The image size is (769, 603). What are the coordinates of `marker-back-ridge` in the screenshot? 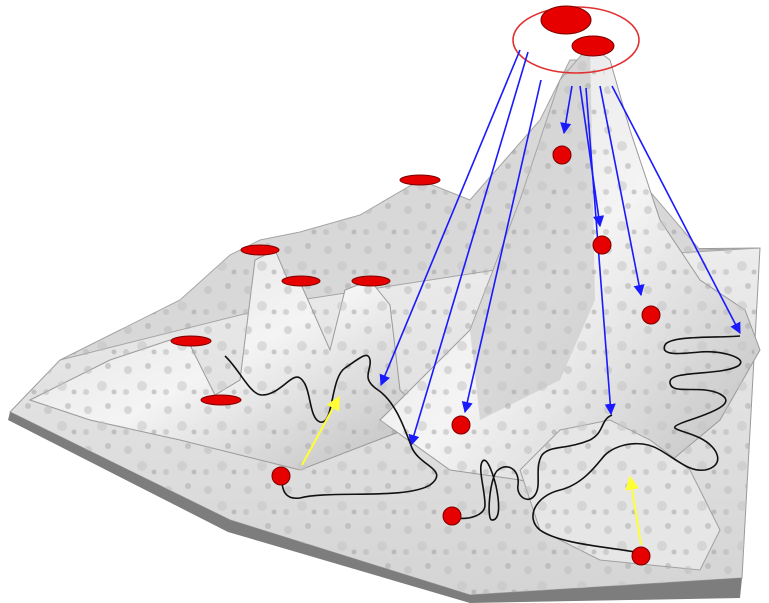 It's located at (420, 180).